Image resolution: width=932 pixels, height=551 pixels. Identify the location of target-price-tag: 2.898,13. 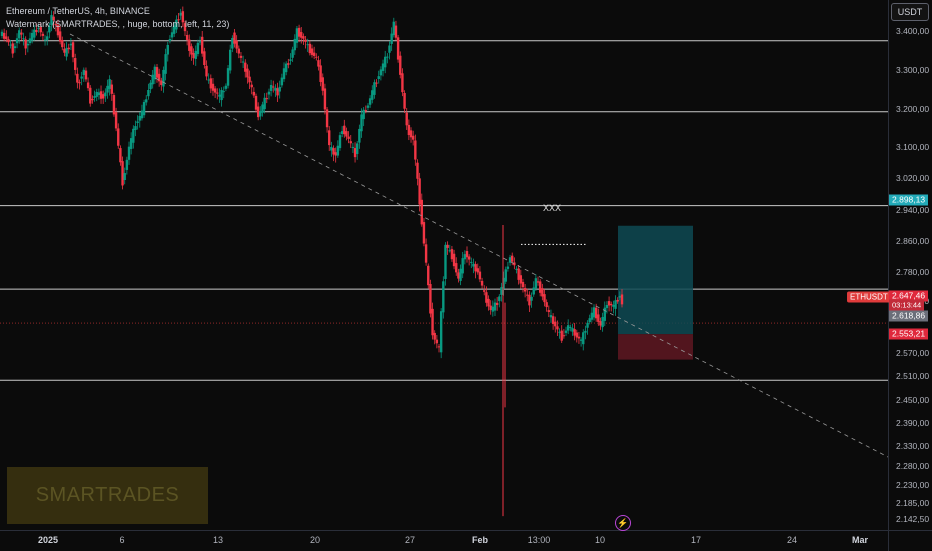
(909, 200).